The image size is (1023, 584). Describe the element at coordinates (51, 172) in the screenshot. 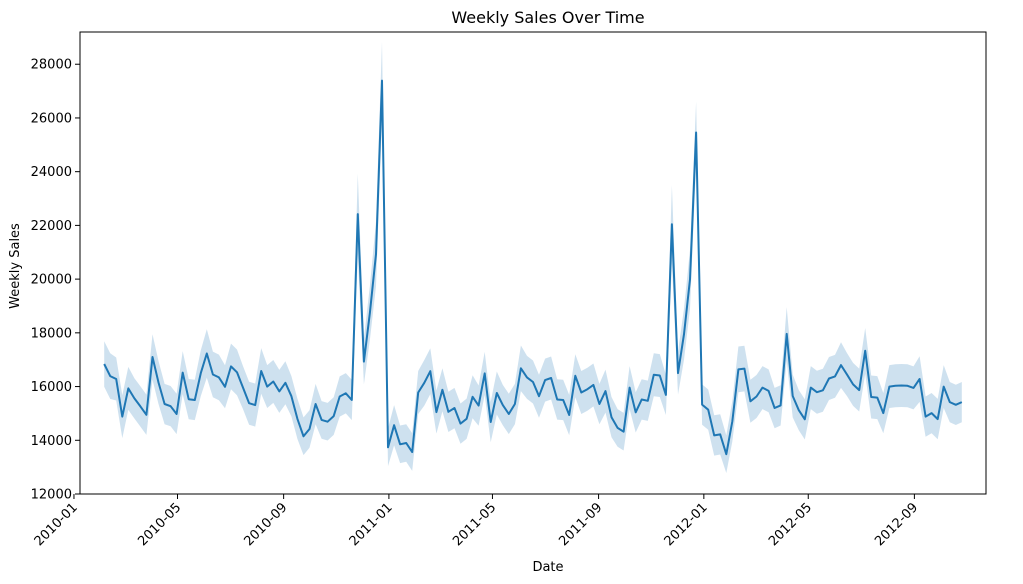

I see `y-tick-label: 24000` at that location.